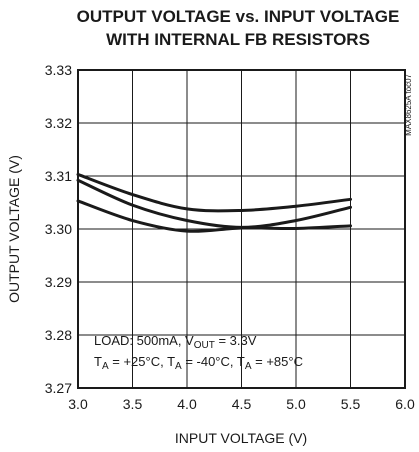 The image size is (419, 452). I want to click on chart-title-line-2: WITH INTERNAL FB RESISTORS, so click(238, 39).